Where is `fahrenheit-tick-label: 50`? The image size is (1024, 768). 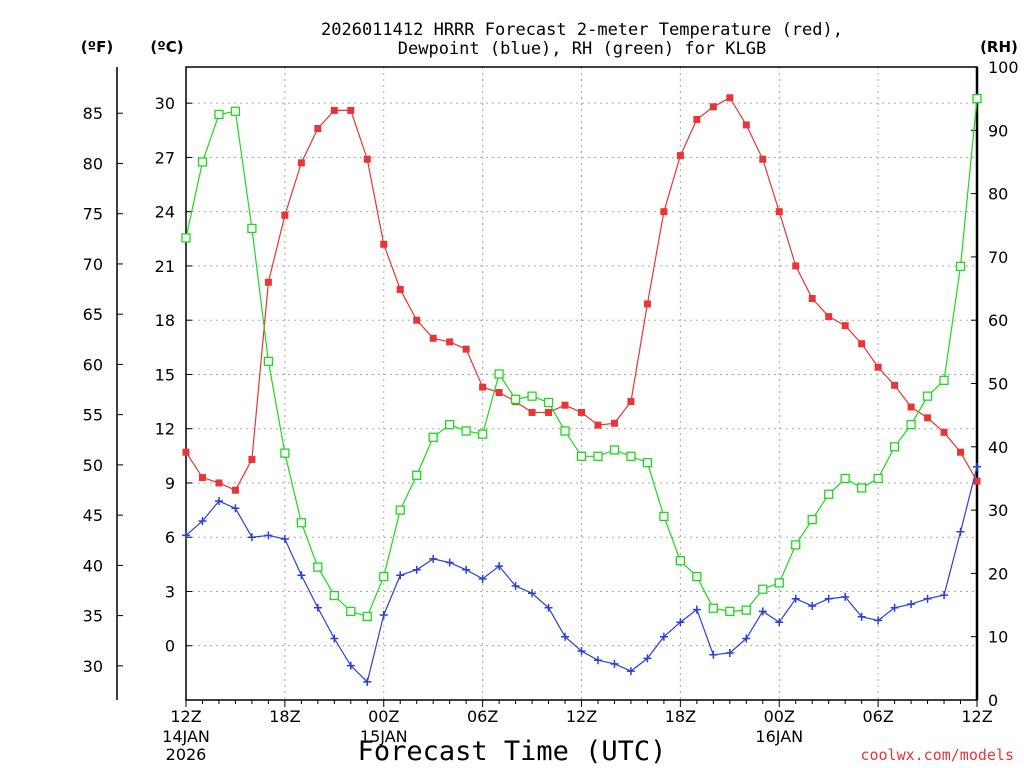 fahrenheit-tick-label: 50 is located at coordinates (93, 465).